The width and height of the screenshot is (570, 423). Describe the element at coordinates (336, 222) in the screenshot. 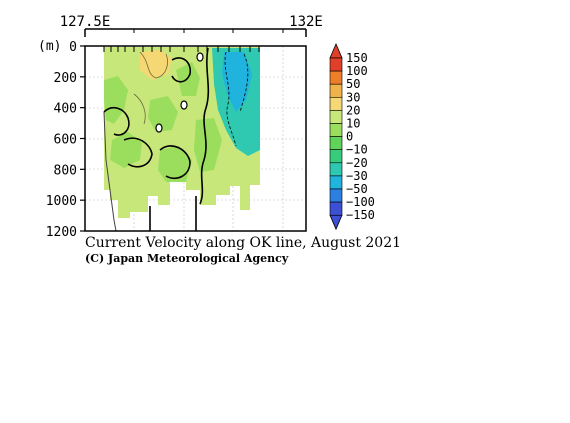

I see `colorbar-bottom-arrow` at that location.